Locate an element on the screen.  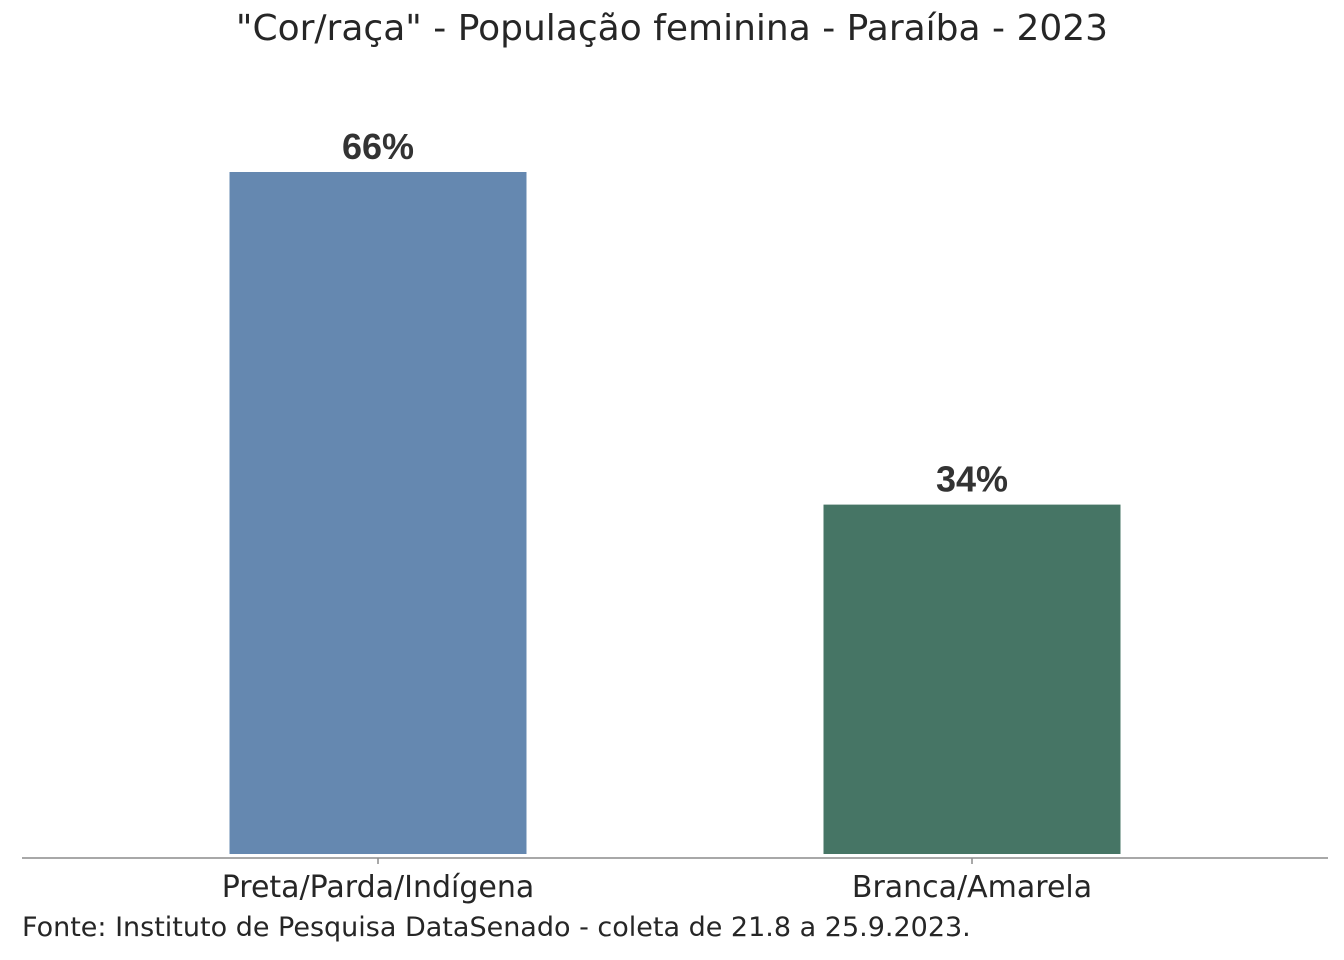
category-label-1: Preta/Parda/Indígena is located at coordinates (378, 887).